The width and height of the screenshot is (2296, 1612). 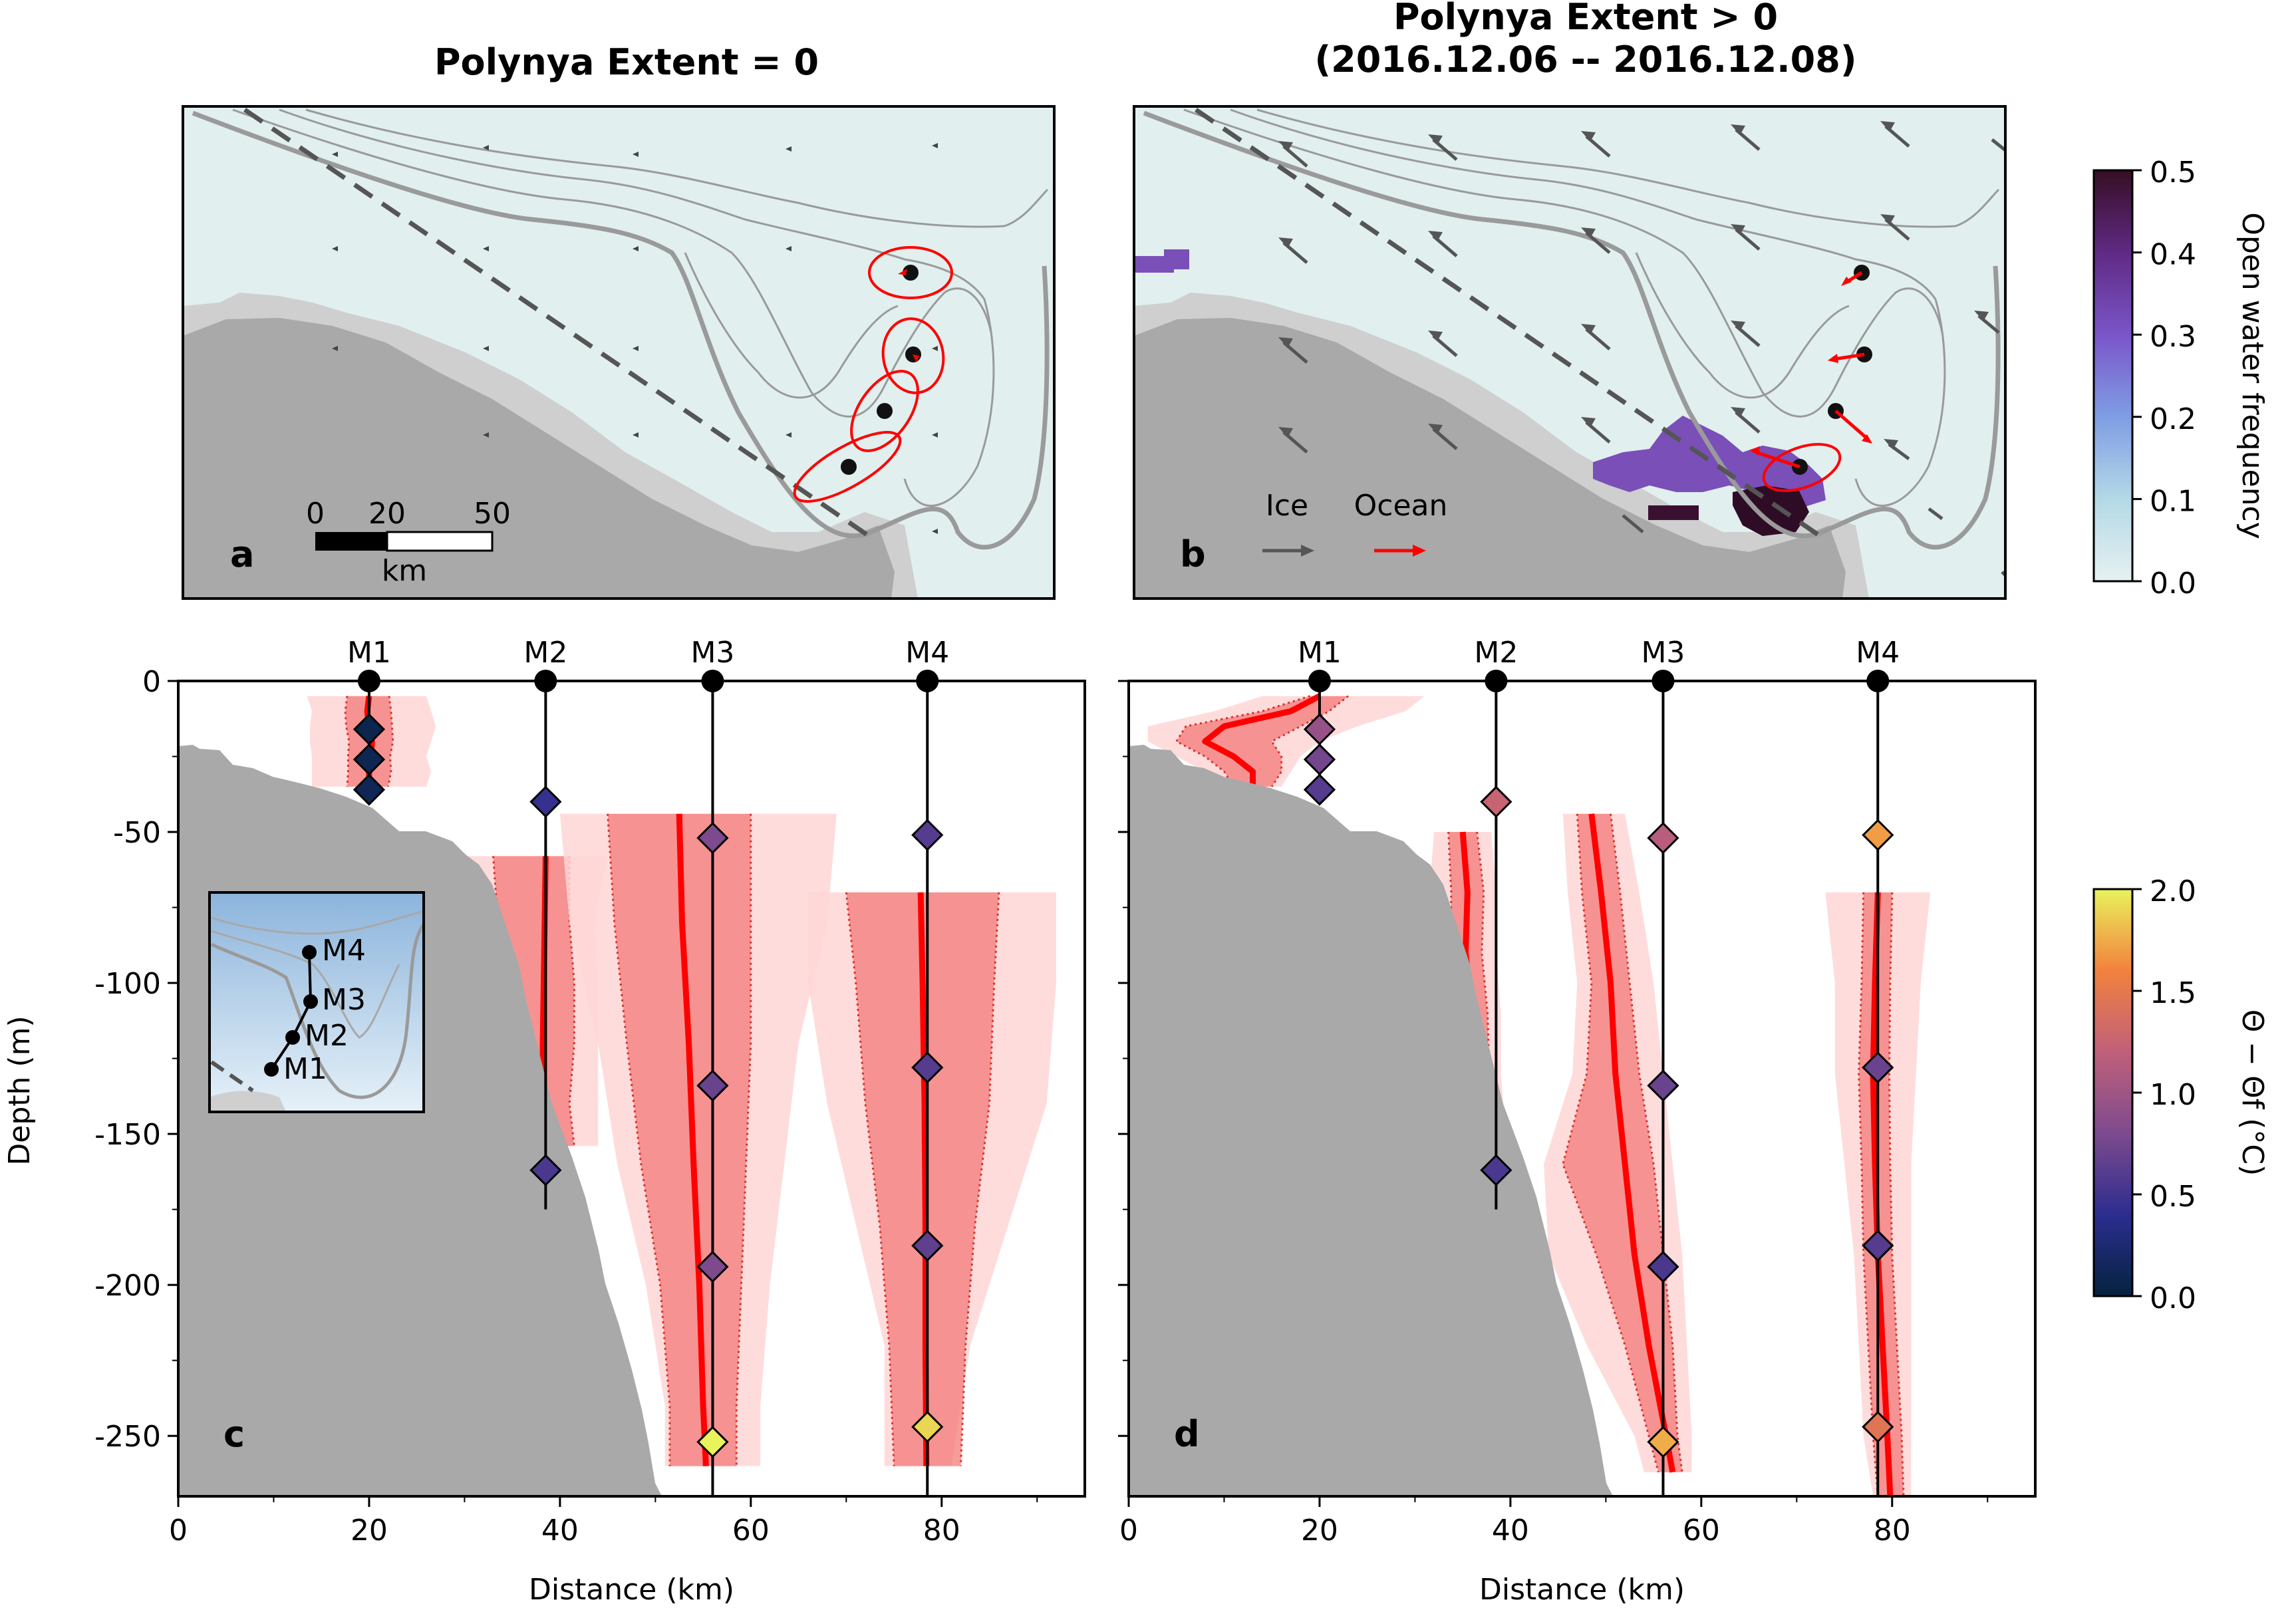 What do you see at coordinates (712, 653) in the screenshot?
I see `mooring-label-m3: M3` at bounding box center [712, 653].